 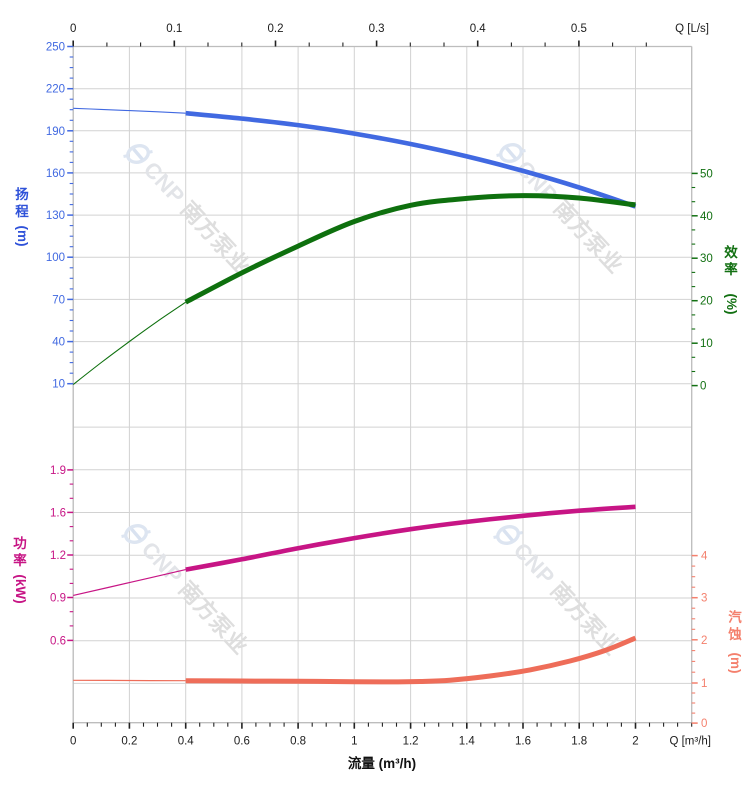 I want to click on svg-text: 220, so click(x=55, y=90).